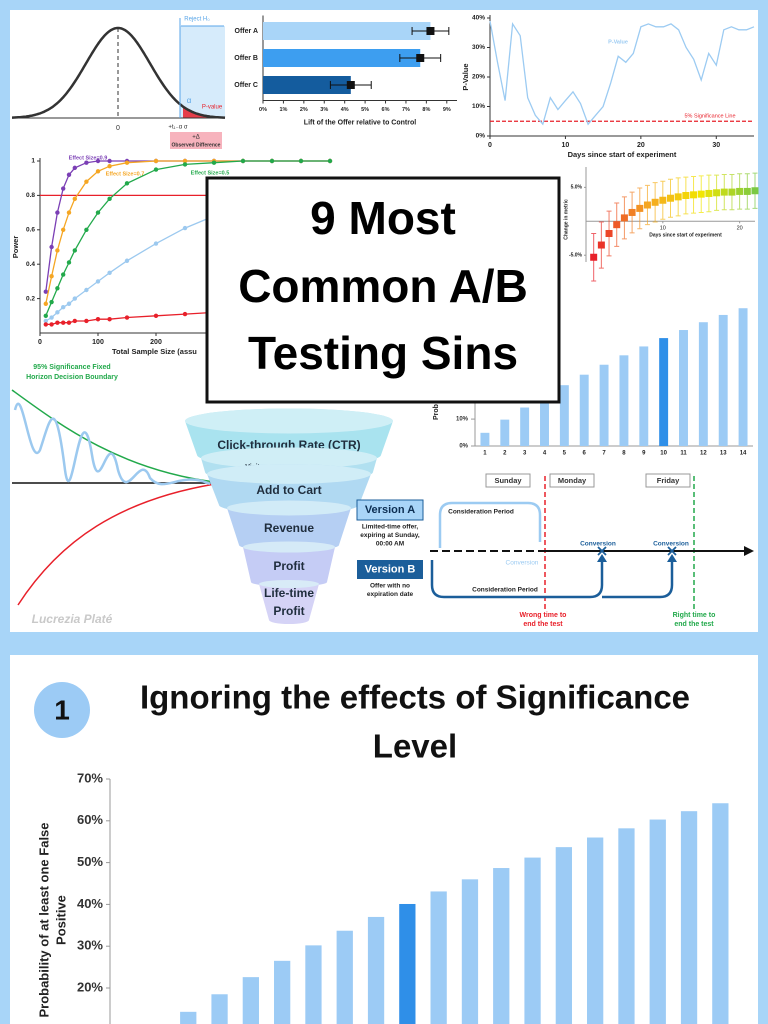 The width and height of the screenshot is (768, 1024). I want to click on y-tick-label: 0.6, so click(30, 230).